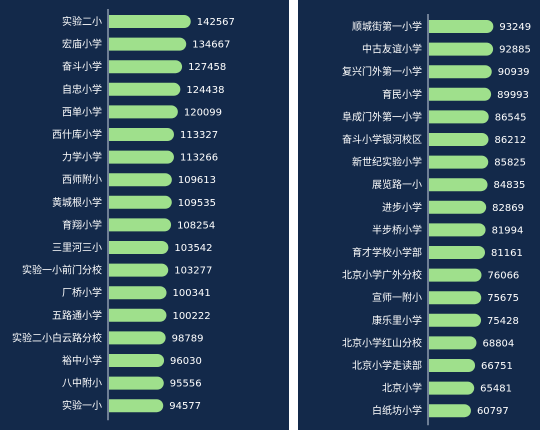 Image resolution: width=540 pixels, height=430 pixels. Describe the element at coordinates (507, 253) in the screenshot. I see `right-value-label: 81161` at that location.